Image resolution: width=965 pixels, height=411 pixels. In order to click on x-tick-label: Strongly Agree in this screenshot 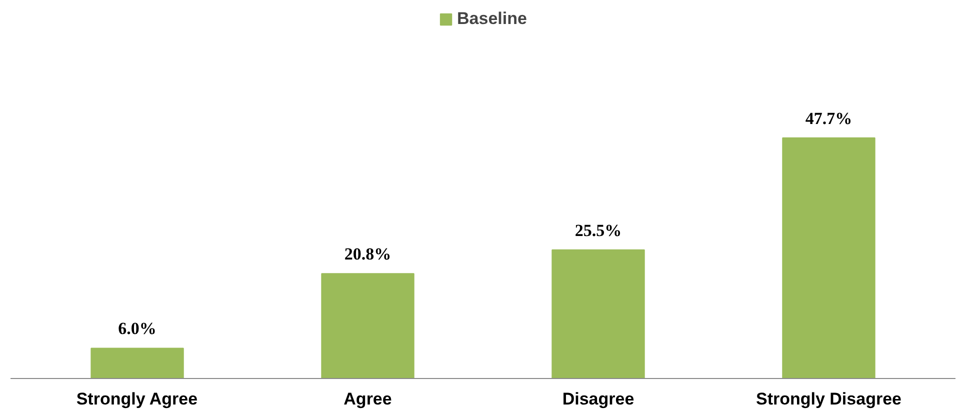, I will do `click(137, 399)`.